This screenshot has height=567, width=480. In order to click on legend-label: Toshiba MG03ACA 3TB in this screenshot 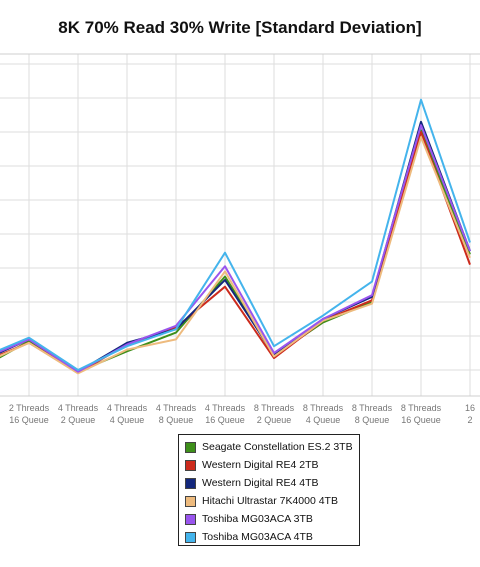, I will do `click(257, 519)`.